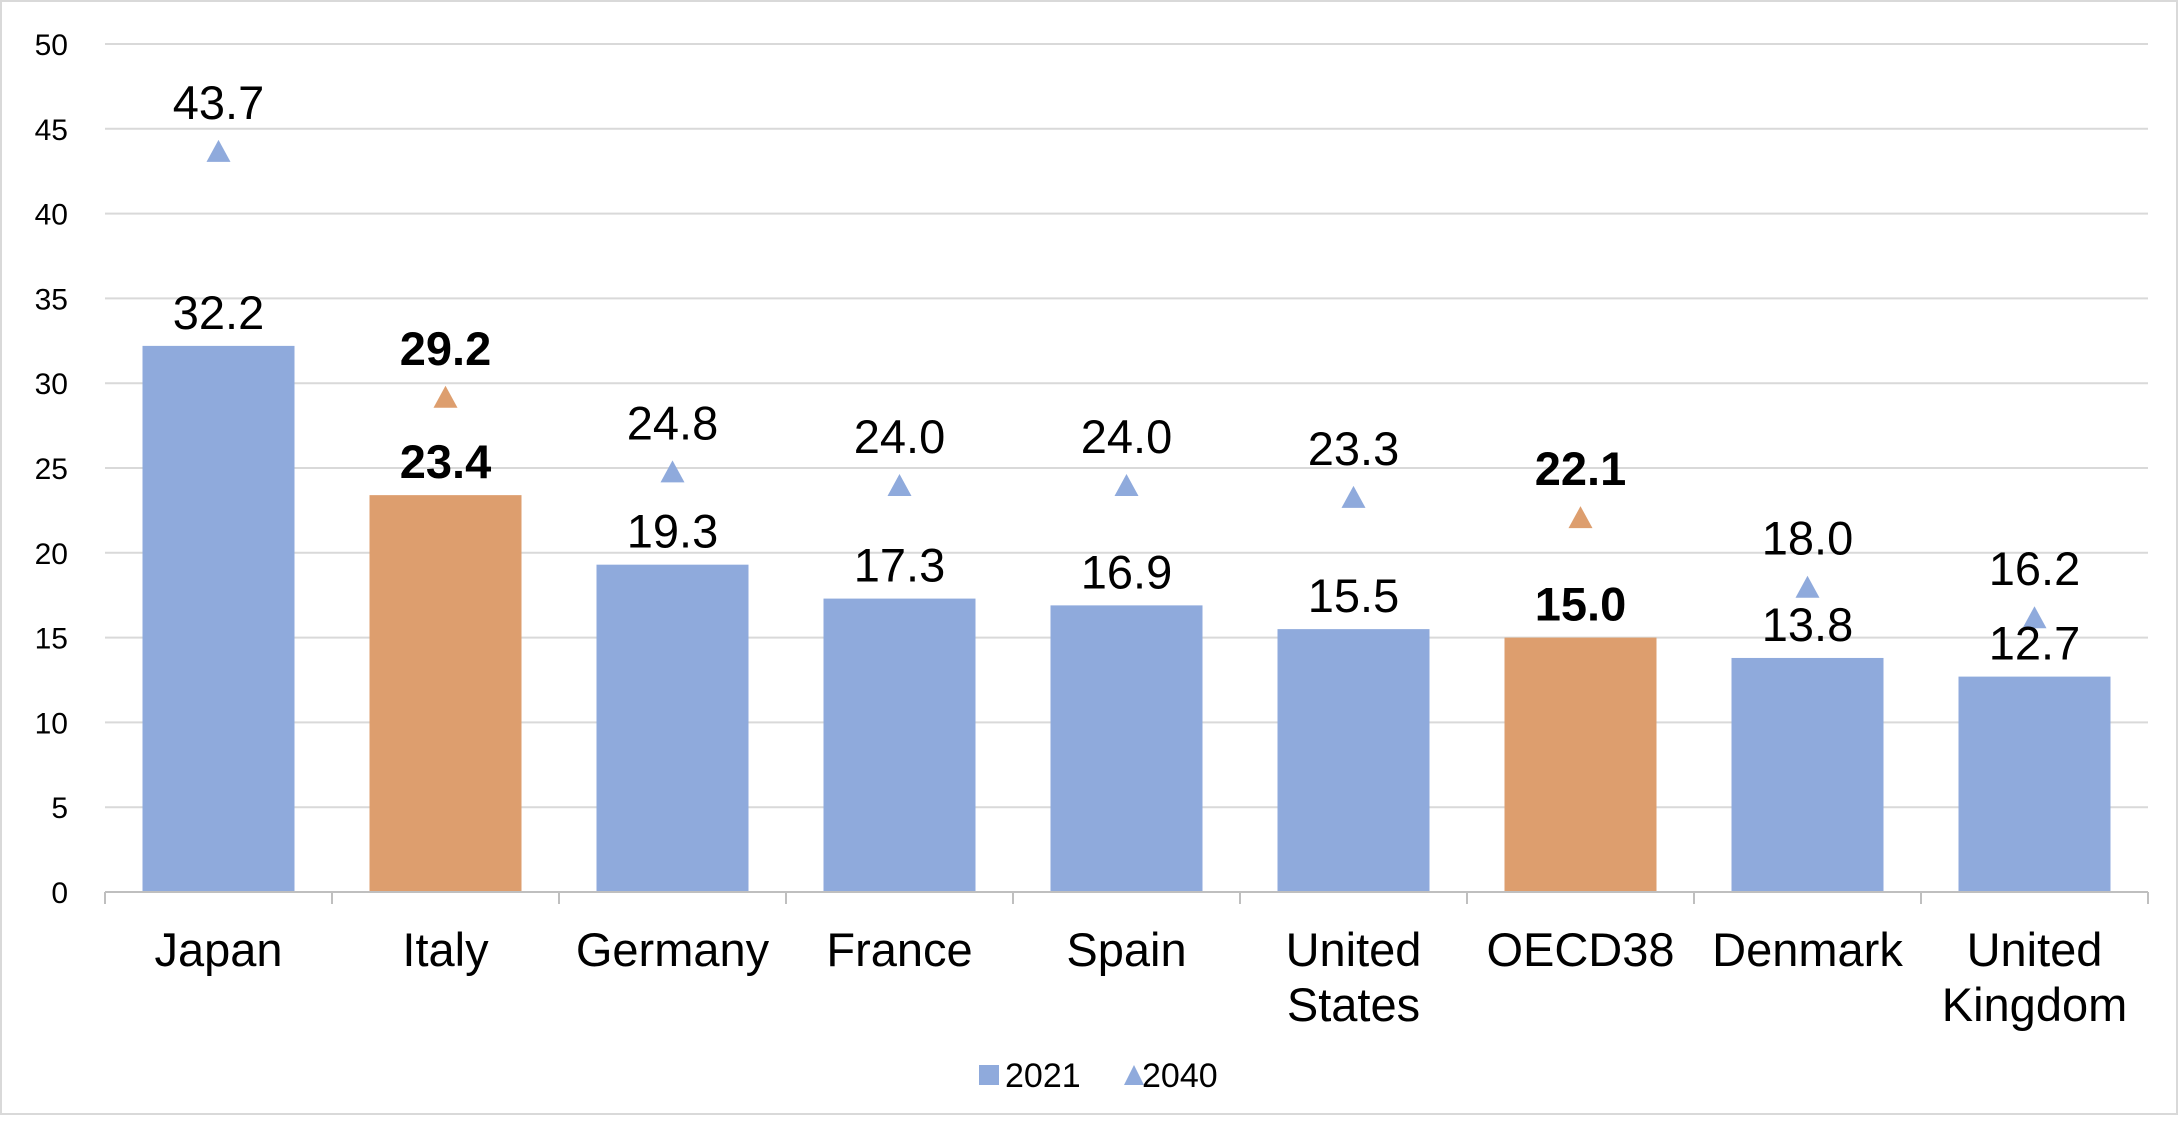 This screenshot has width=2178, height=1122. I want to click on data-label-2021: 32.2, so click(218, 312).